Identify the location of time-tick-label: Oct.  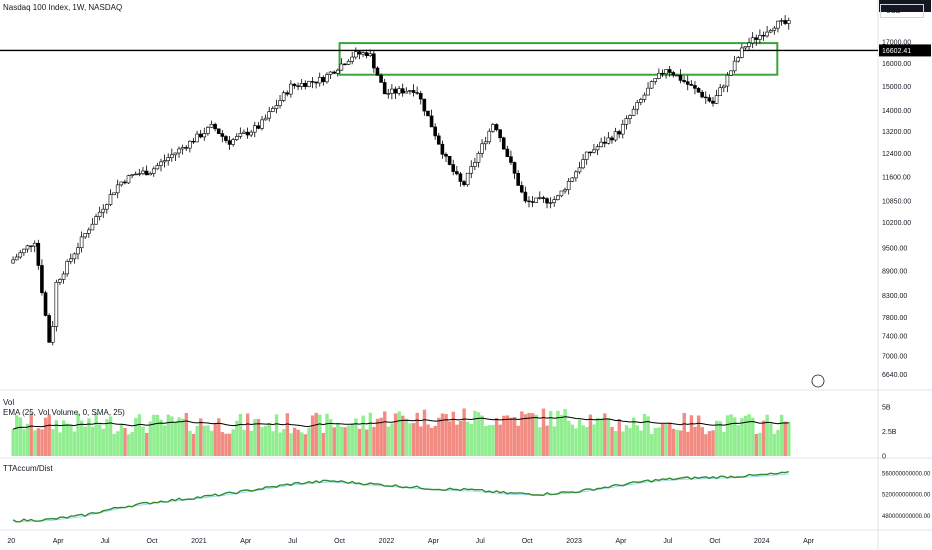
(152, 541).